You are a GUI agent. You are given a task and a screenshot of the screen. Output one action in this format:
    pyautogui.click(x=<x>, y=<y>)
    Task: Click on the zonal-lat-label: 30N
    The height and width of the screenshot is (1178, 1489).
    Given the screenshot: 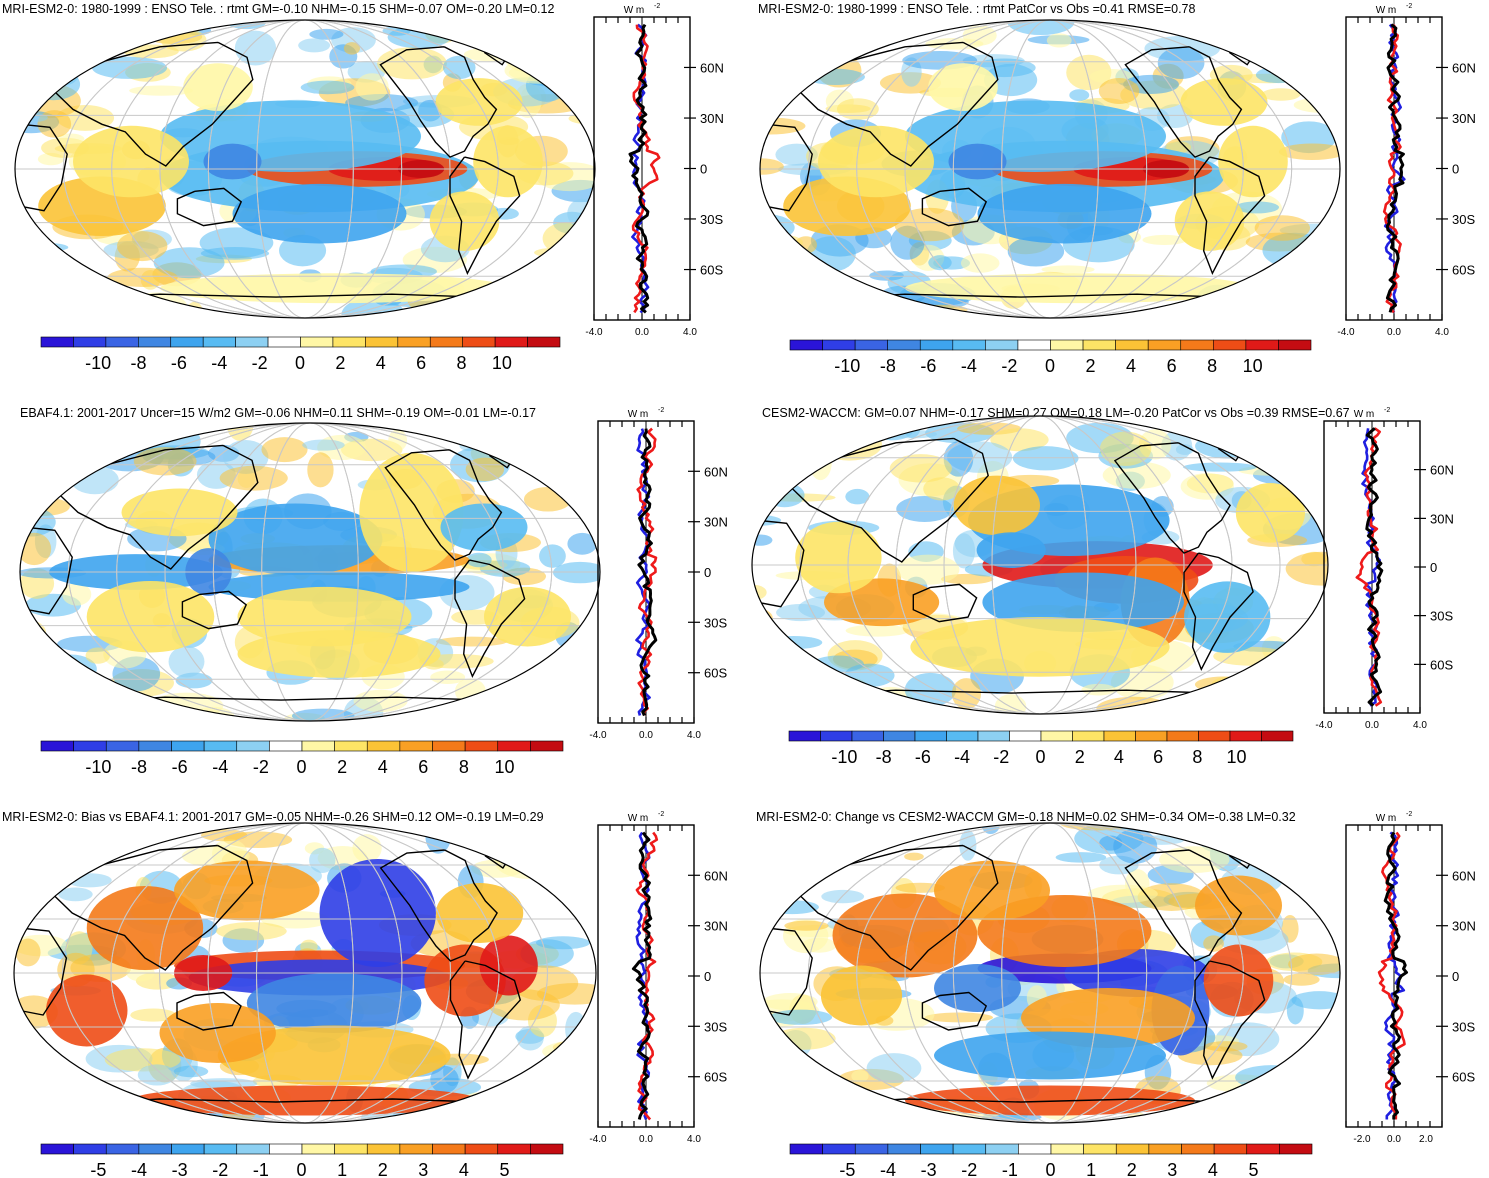 What is the action you would take?
    pyautogui.click(x=1464, y=926)
    